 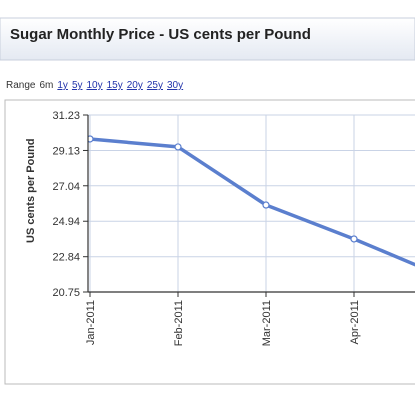 I want to click on range-link: 5y, so click(x=77, y=85).